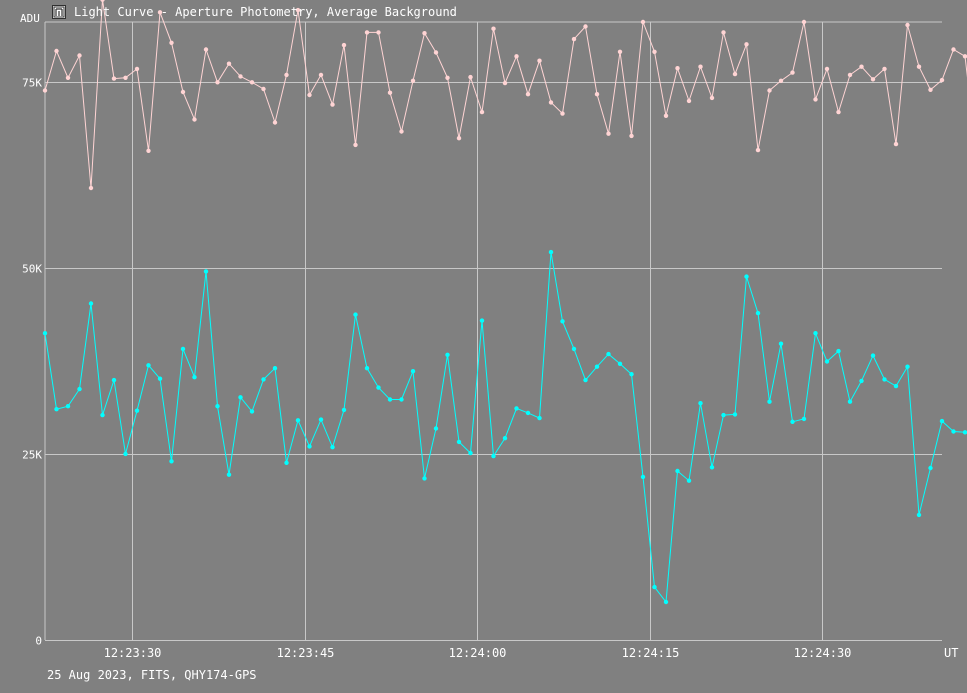  What do you see at coordinates (306, 653) in the screenshot?
I see `x-tick-label: 12:23:45` at bounding box center [306, 653].